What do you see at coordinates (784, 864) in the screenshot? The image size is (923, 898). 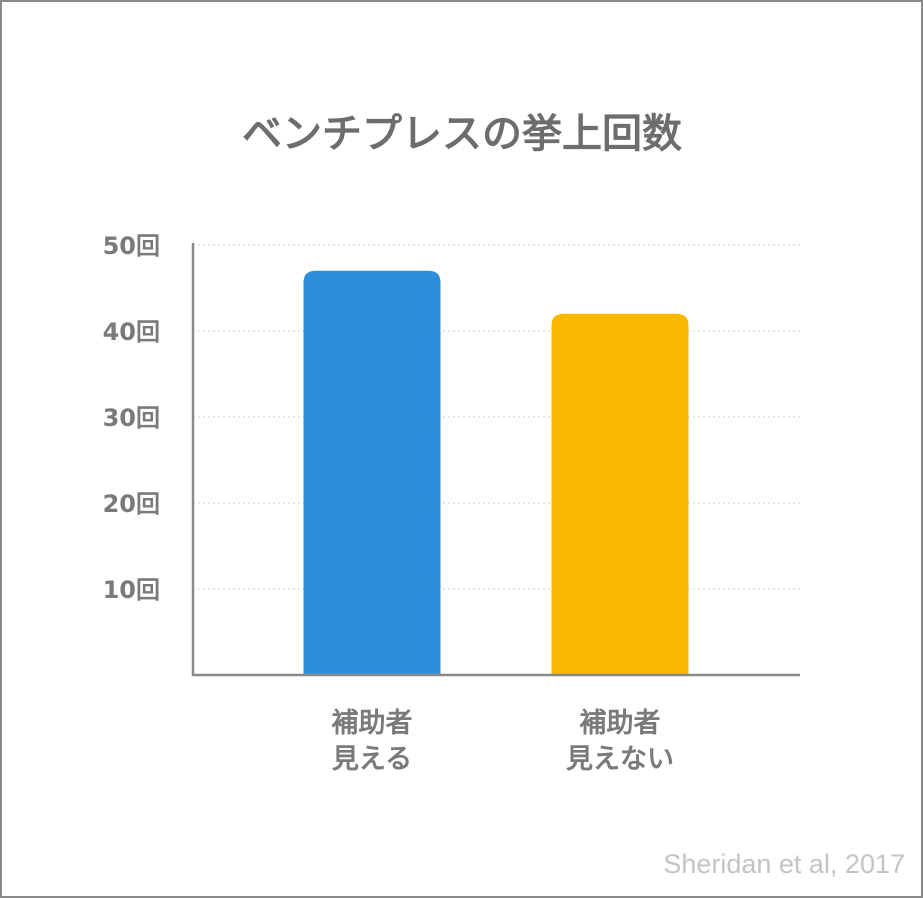 I see `source-citation: Sheridan et al, 2017` at bounding box center [784, 864].